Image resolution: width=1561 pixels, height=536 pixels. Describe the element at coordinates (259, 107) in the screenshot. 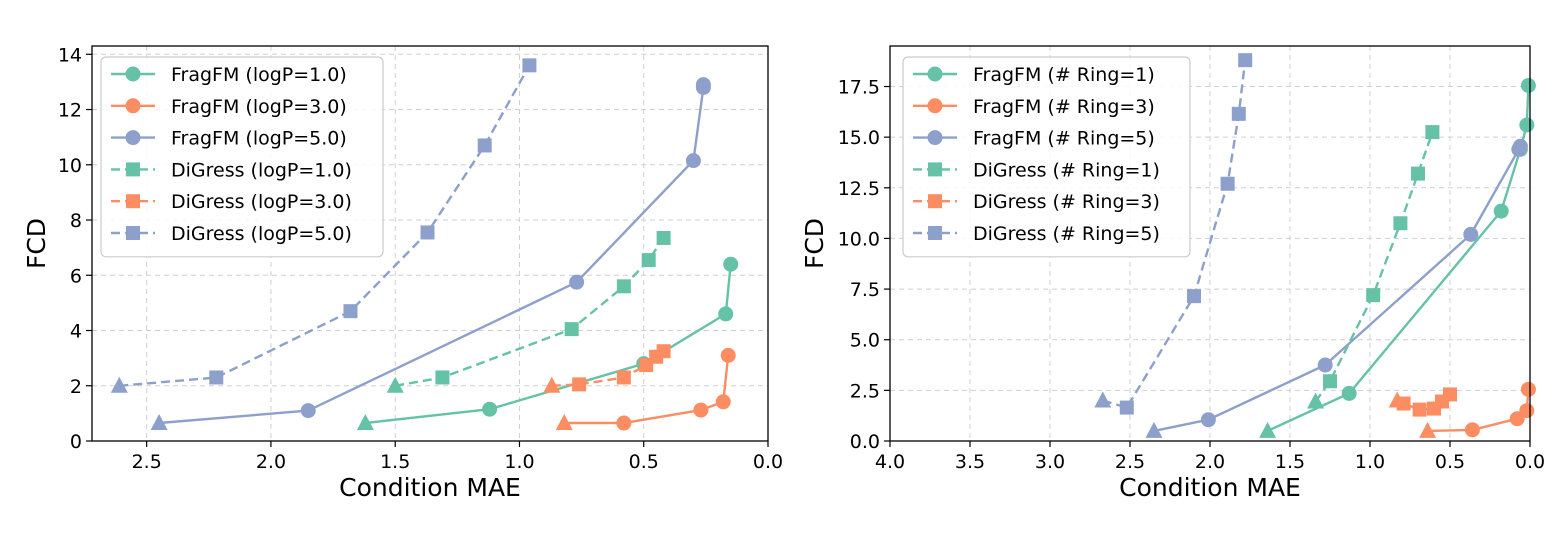

I see `legend-label: FragFM (logP=3.0)` at that location.